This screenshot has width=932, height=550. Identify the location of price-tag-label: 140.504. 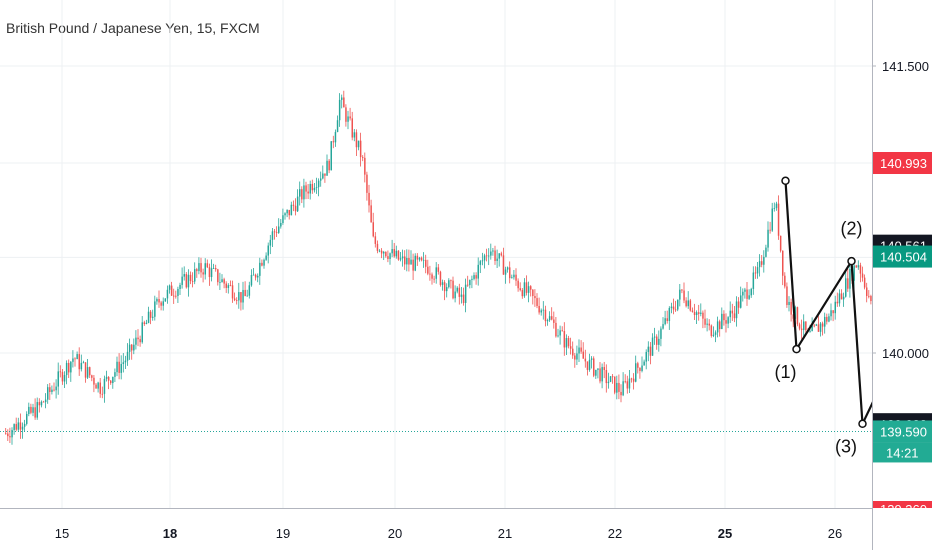
(903, 257).